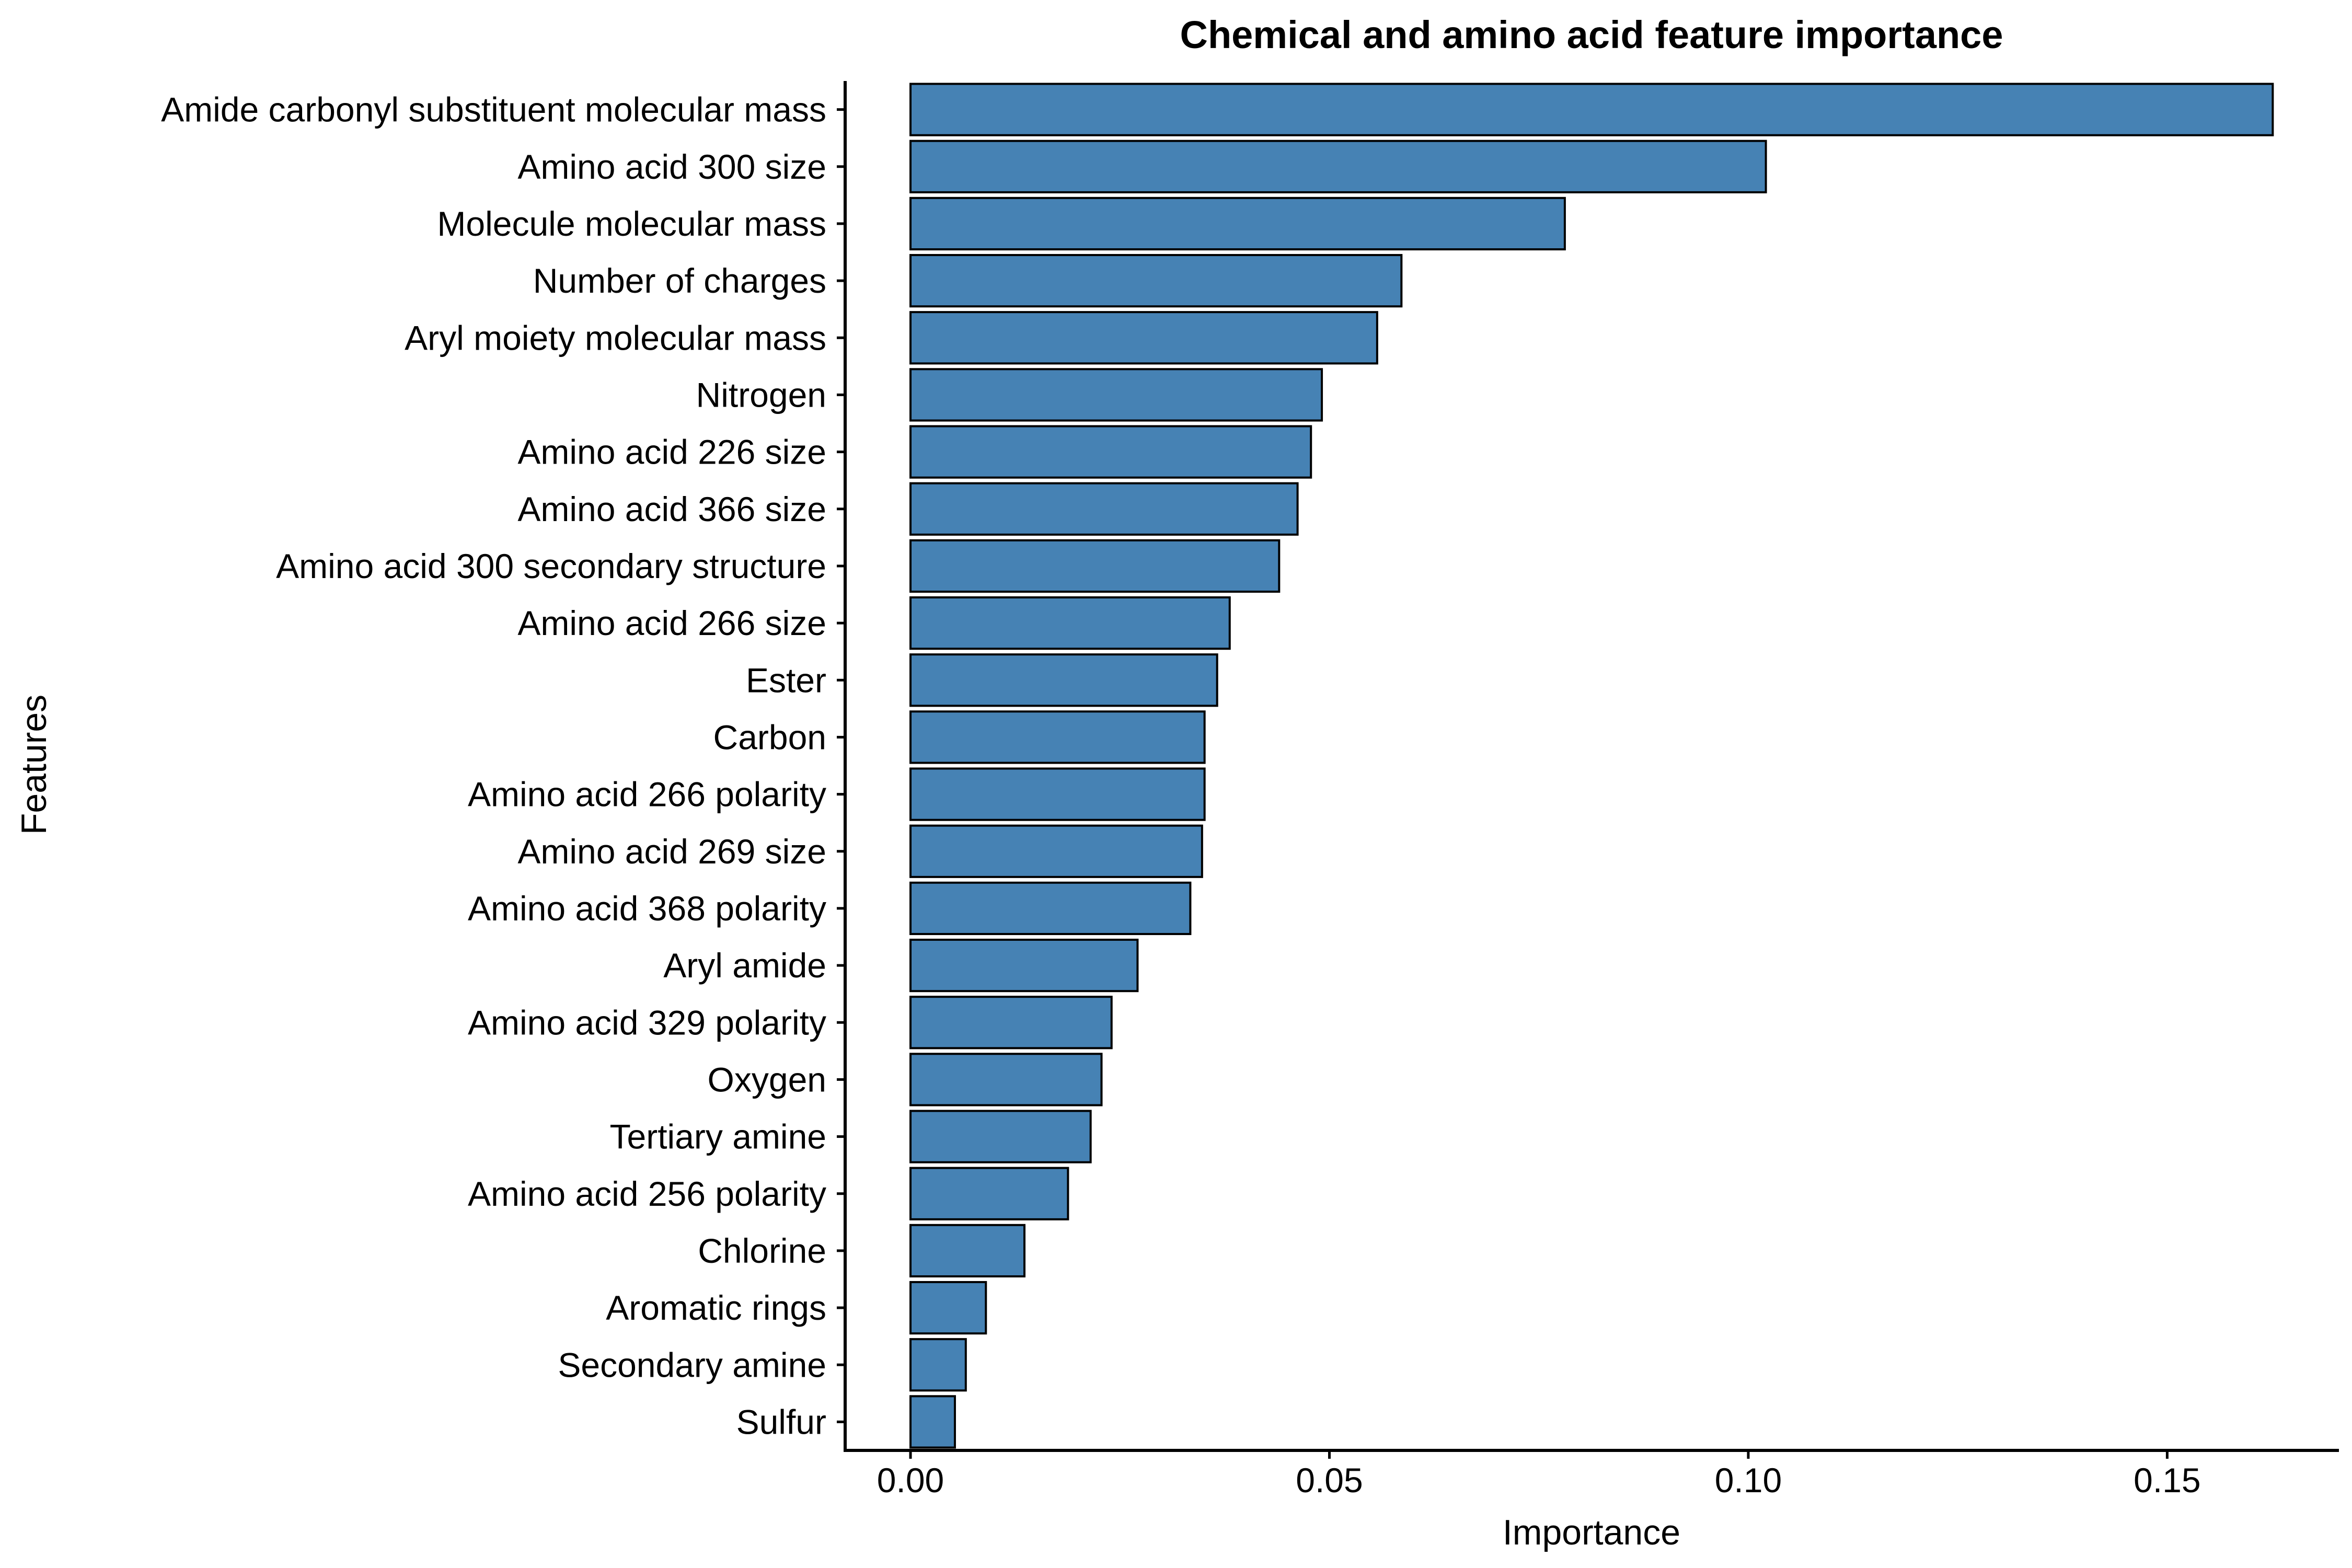 The image size is (2352, 1568). Describe the element at coordinates (647, 794) in the screenshot. I see `y-tick-label: Amino acid 266 polarity` at that location.